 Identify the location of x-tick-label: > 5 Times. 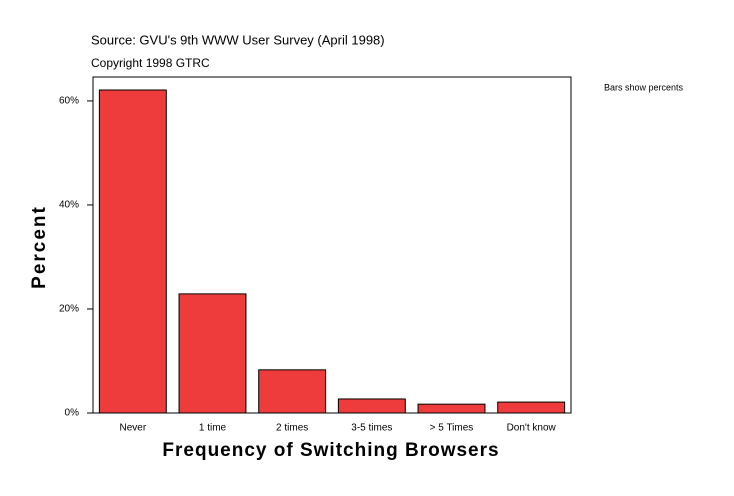
(452, 428).